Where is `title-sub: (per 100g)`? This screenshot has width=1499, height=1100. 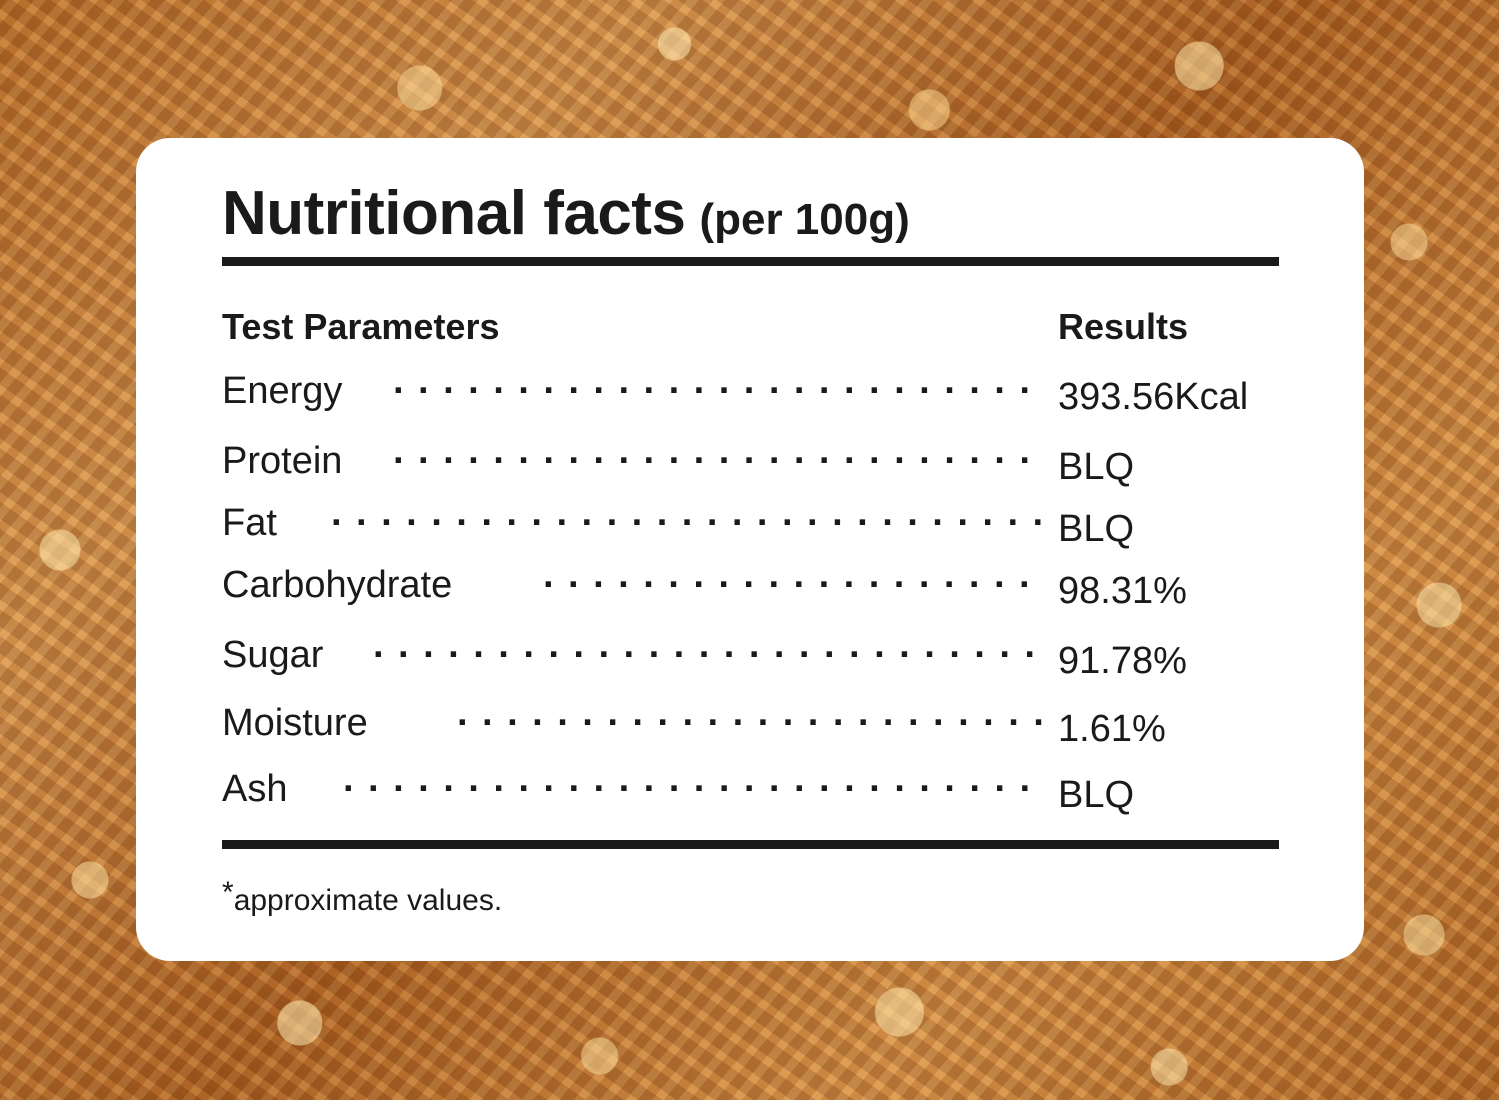 title-sub: (per 100g) is located at coordinates (804, 219).